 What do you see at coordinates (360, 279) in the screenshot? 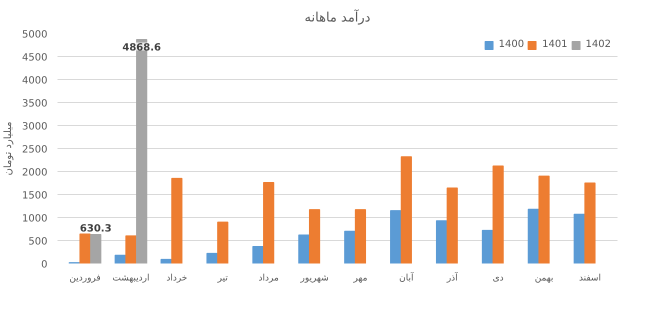
I see `x-tick-label: مهر` at bounding box center [360, 279].